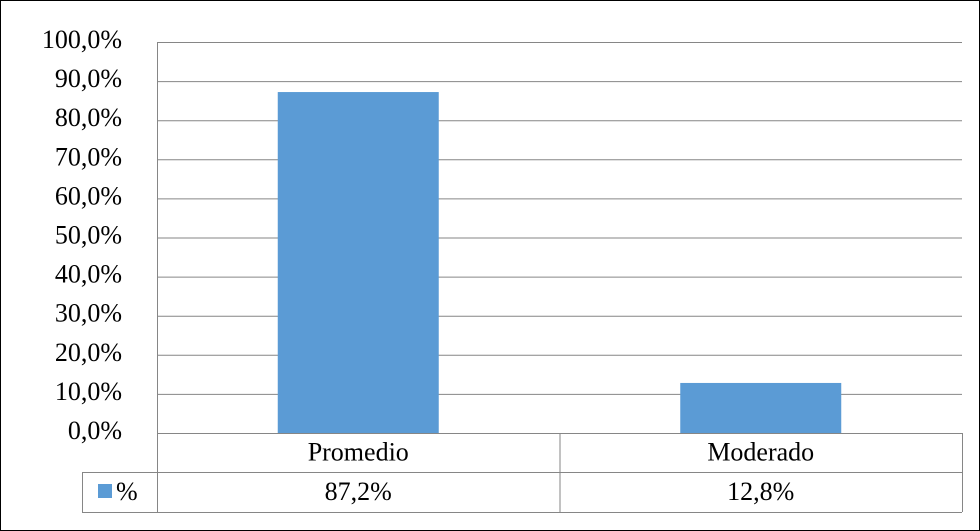  I want to click on table-value: 87,2%, so click(358, 491).